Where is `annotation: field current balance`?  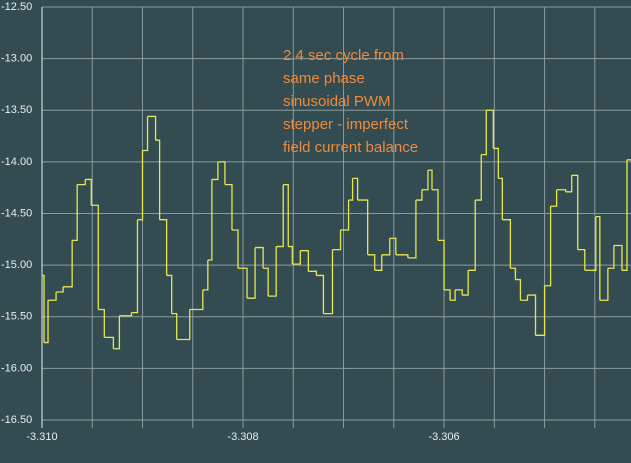 annotation: field current balance is located at coordinates (350, 147).